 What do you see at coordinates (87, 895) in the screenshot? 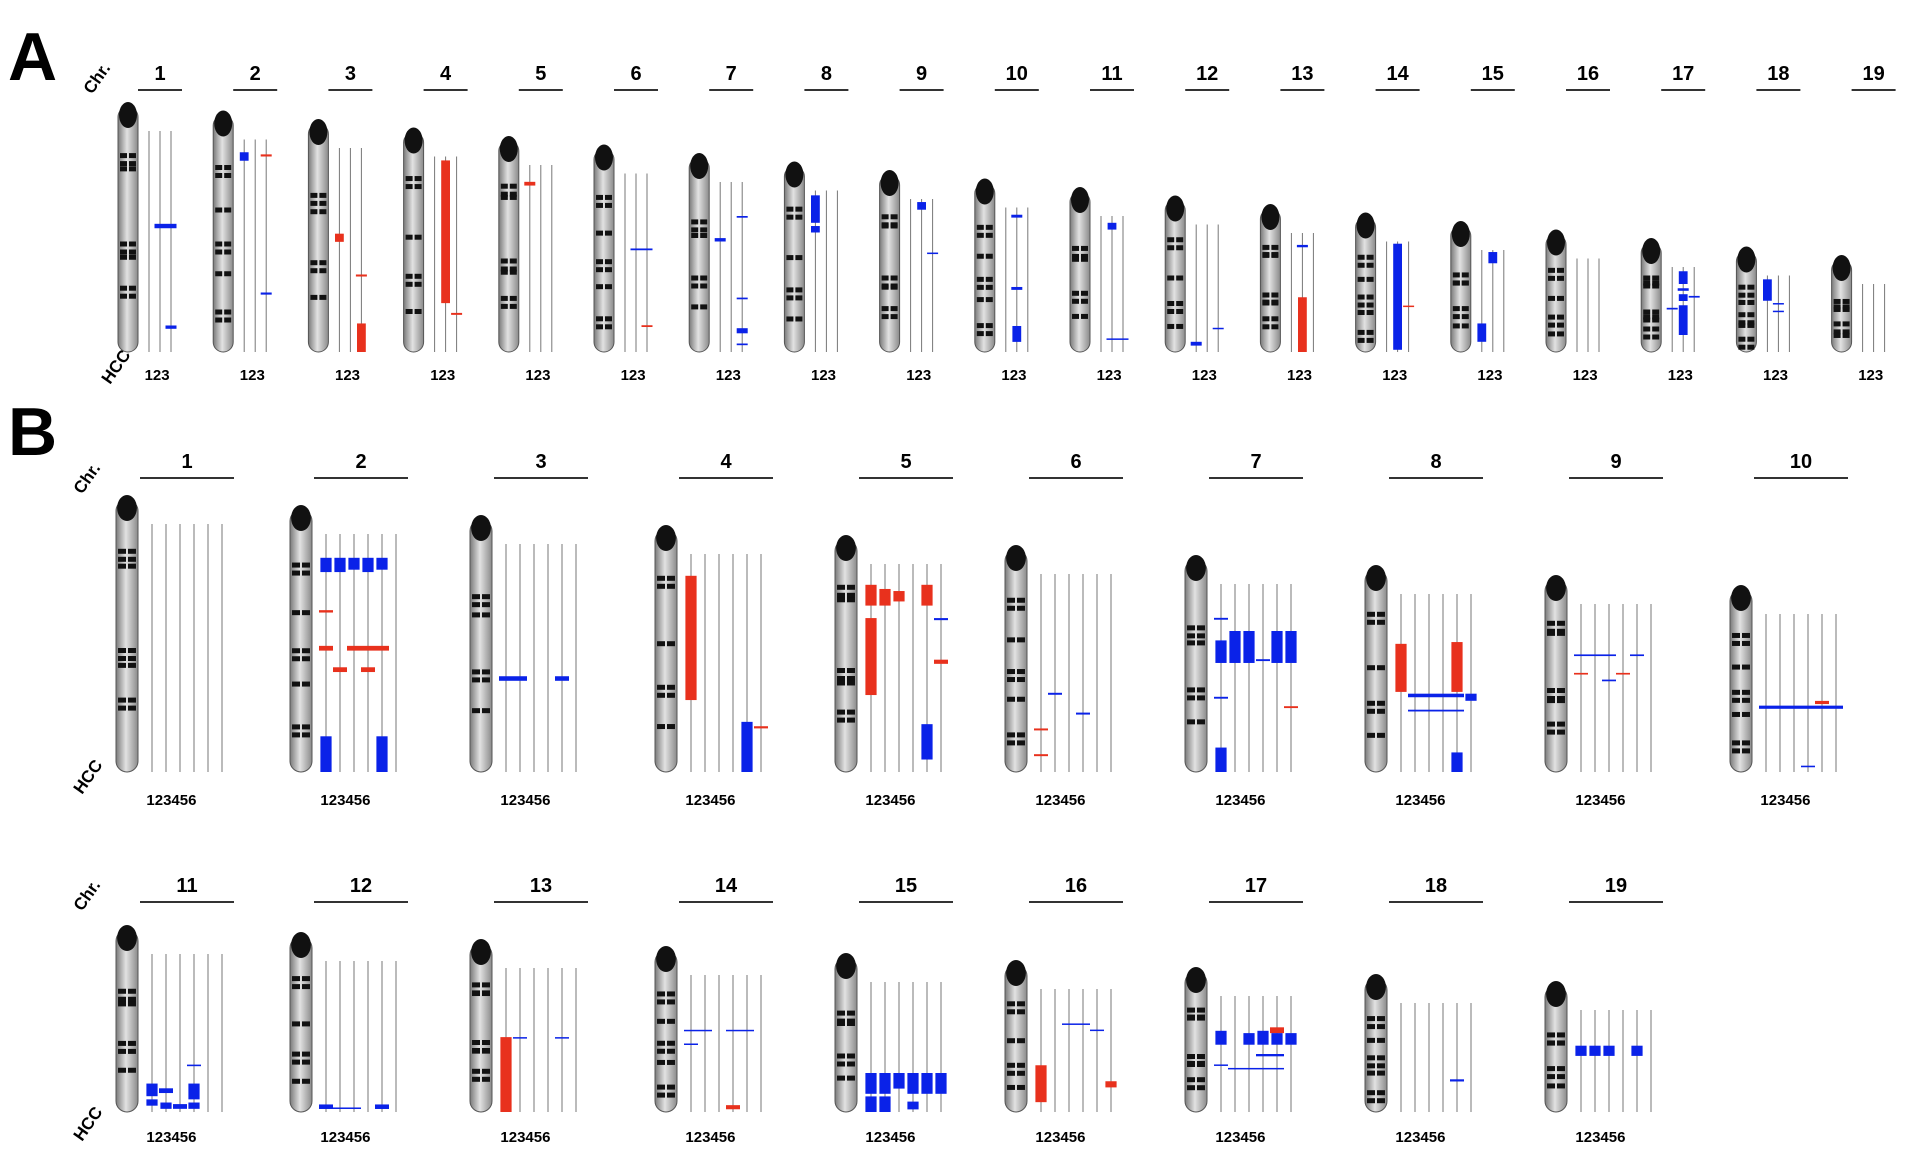
I see `panel-b-row2-chr-label: Chr.` at bounding box center [87, 895].